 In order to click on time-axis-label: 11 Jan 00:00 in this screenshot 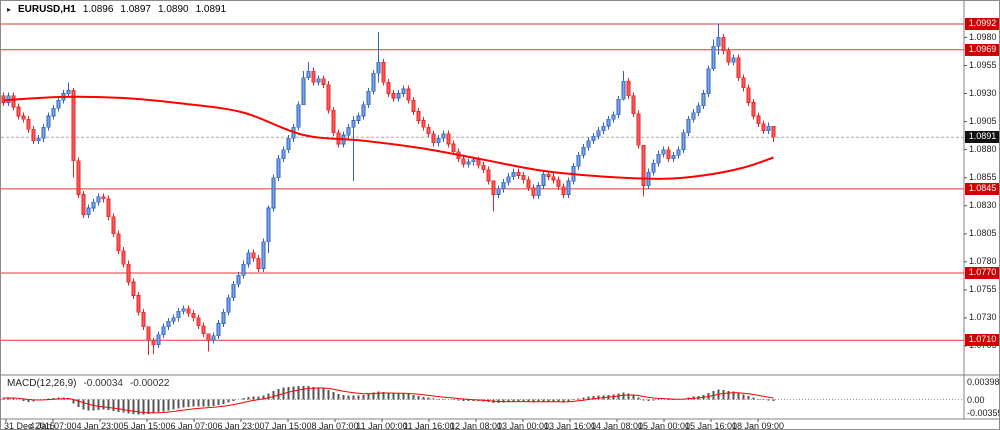, I will do `click(382, 425)`.